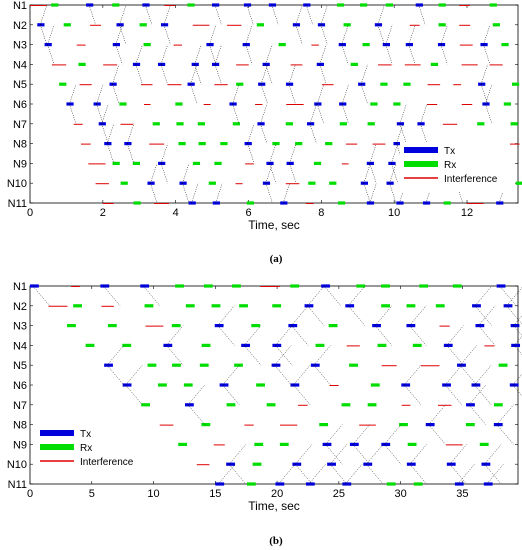 The image size is (522, 550). I want to click on y-tick-label-n2: N2, so click(20, 26).